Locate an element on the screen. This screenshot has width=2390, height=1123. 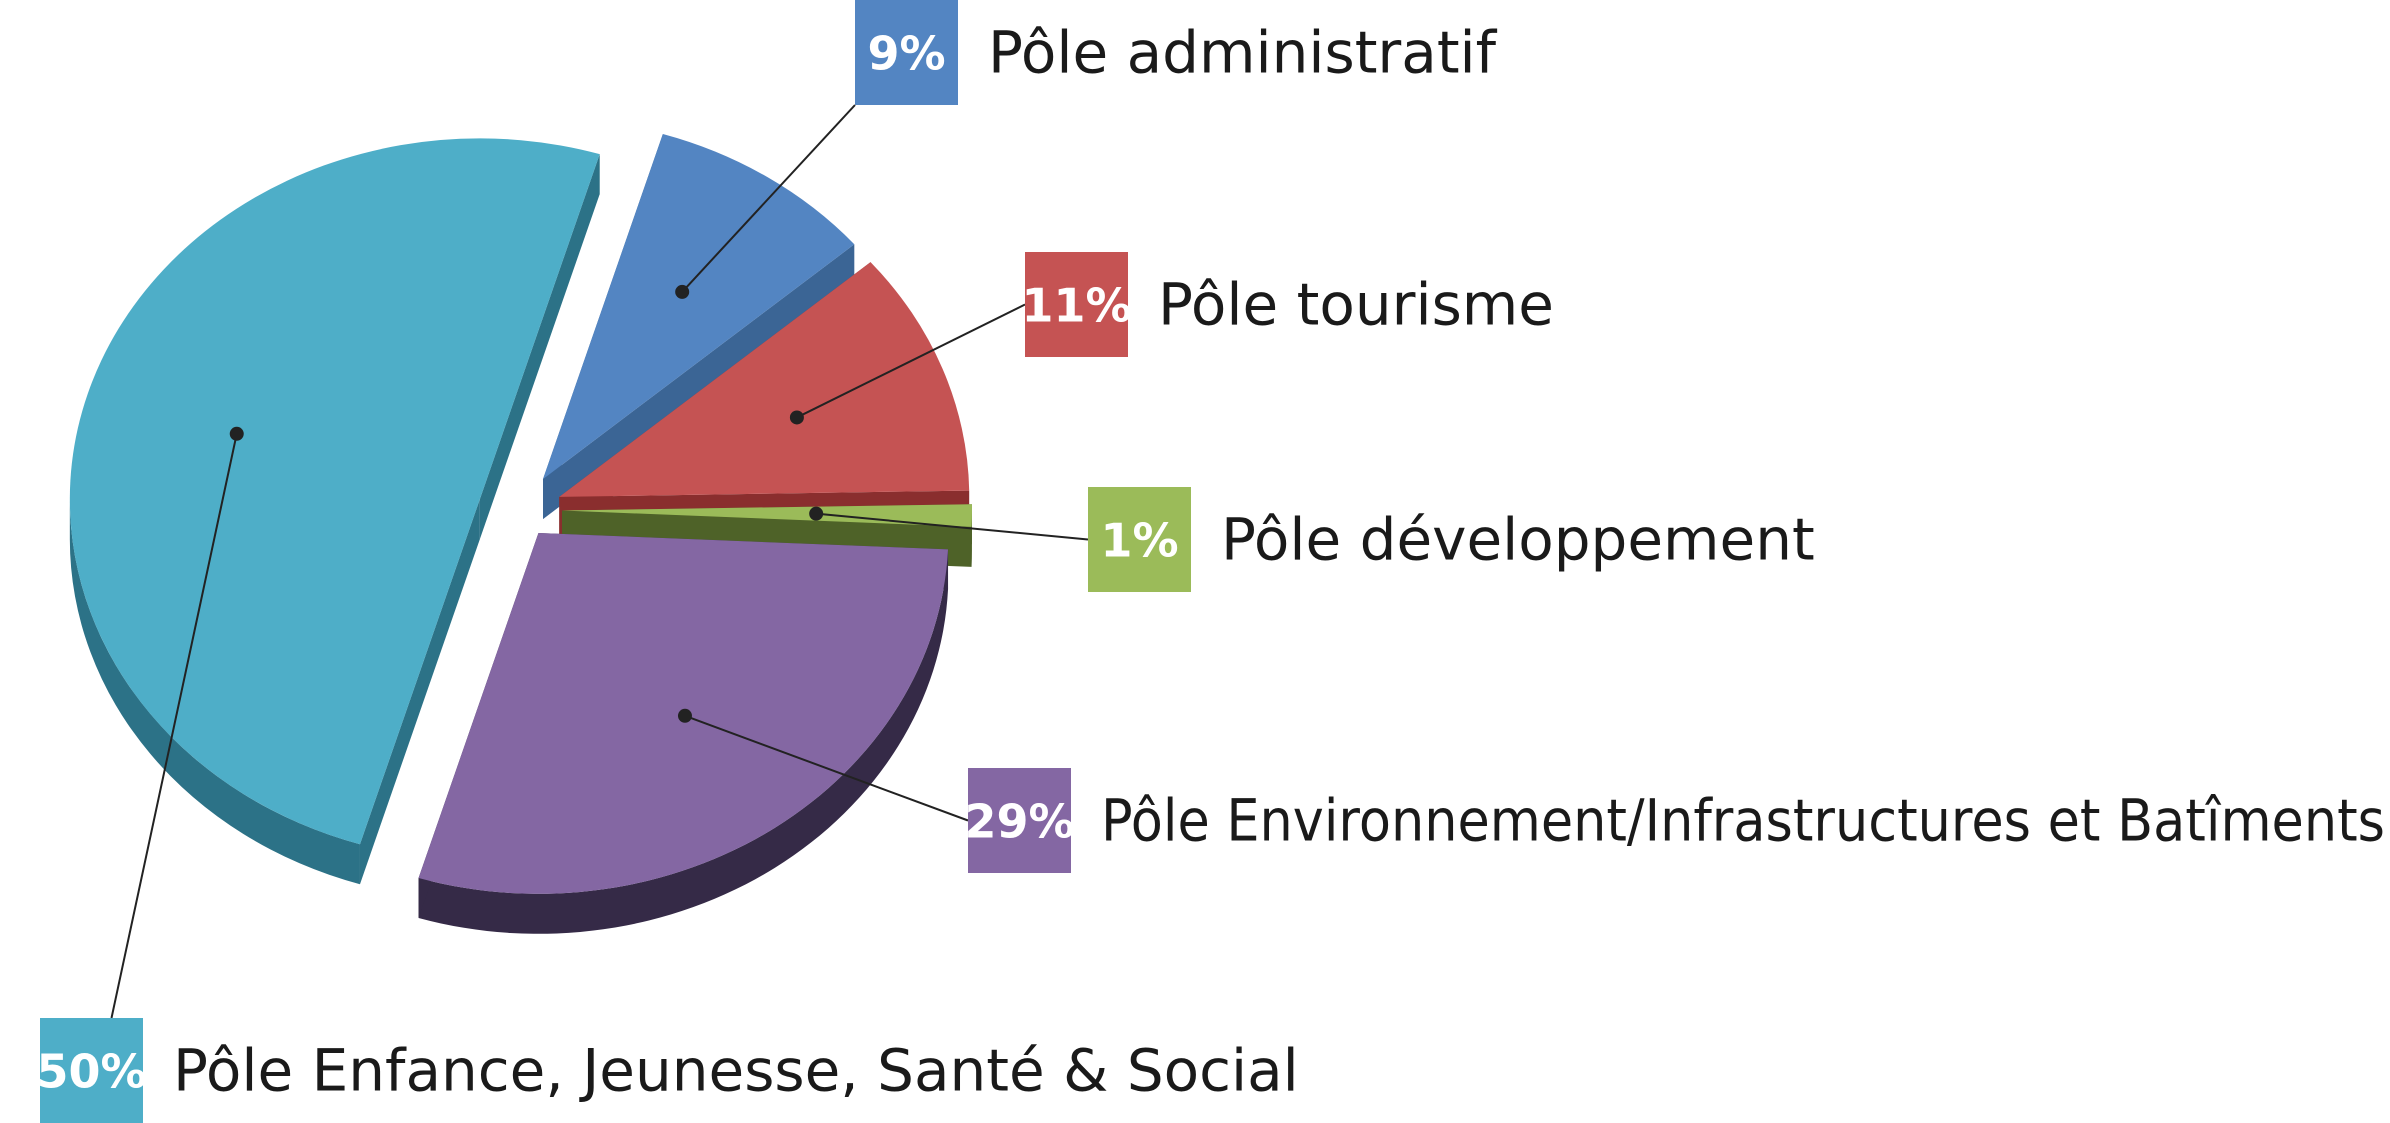
slice-value-label: 11% is located at coordinates (1076, 306).